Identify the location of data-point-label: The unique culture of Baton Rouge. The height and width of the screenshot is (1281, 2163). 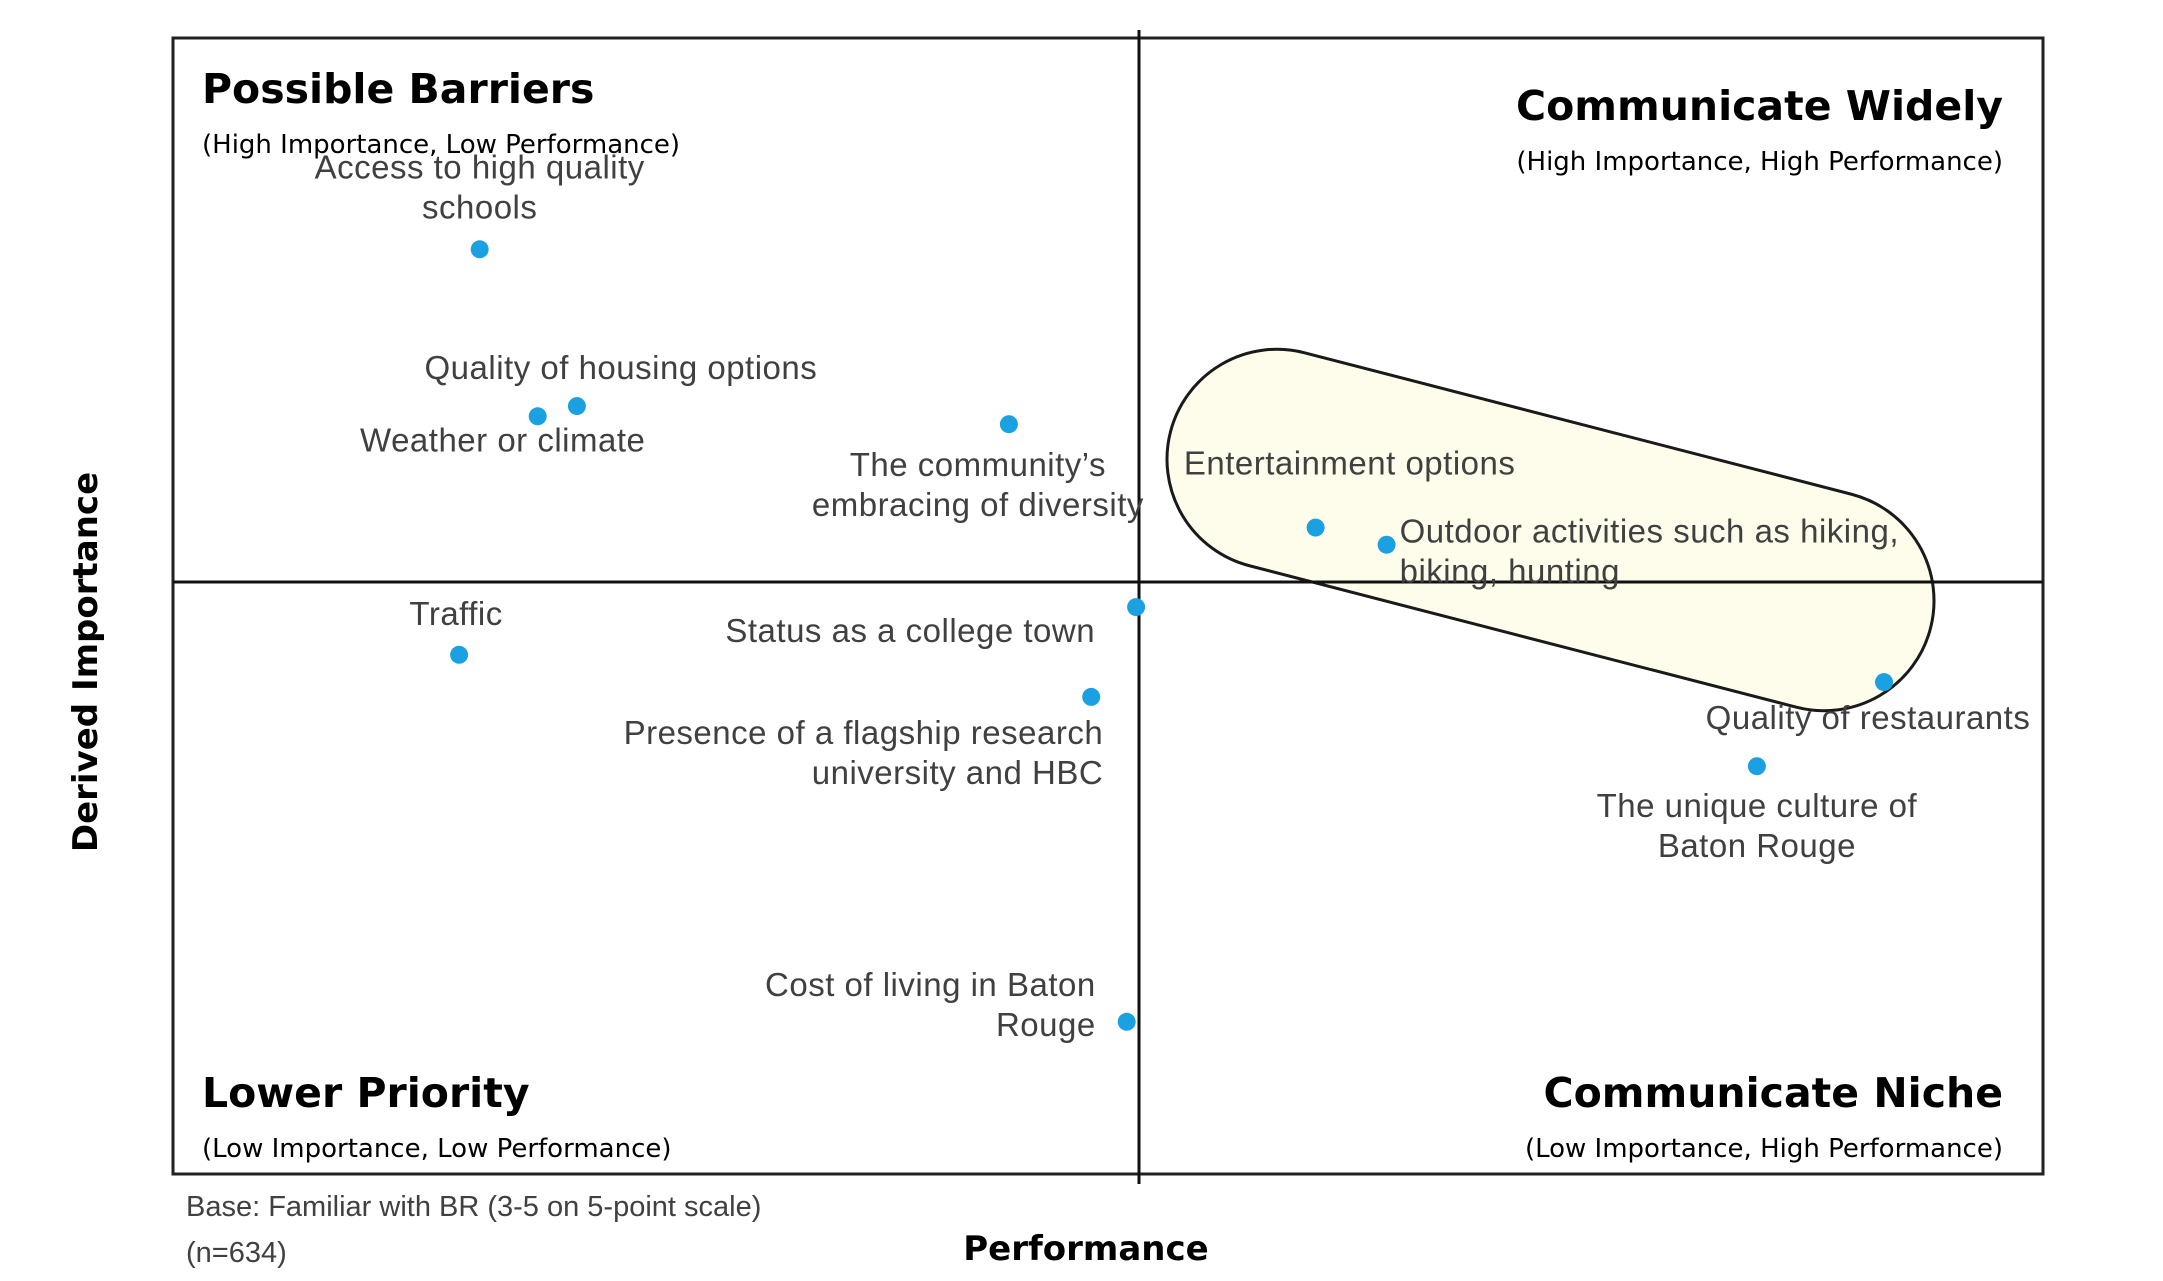
(1757, 825).